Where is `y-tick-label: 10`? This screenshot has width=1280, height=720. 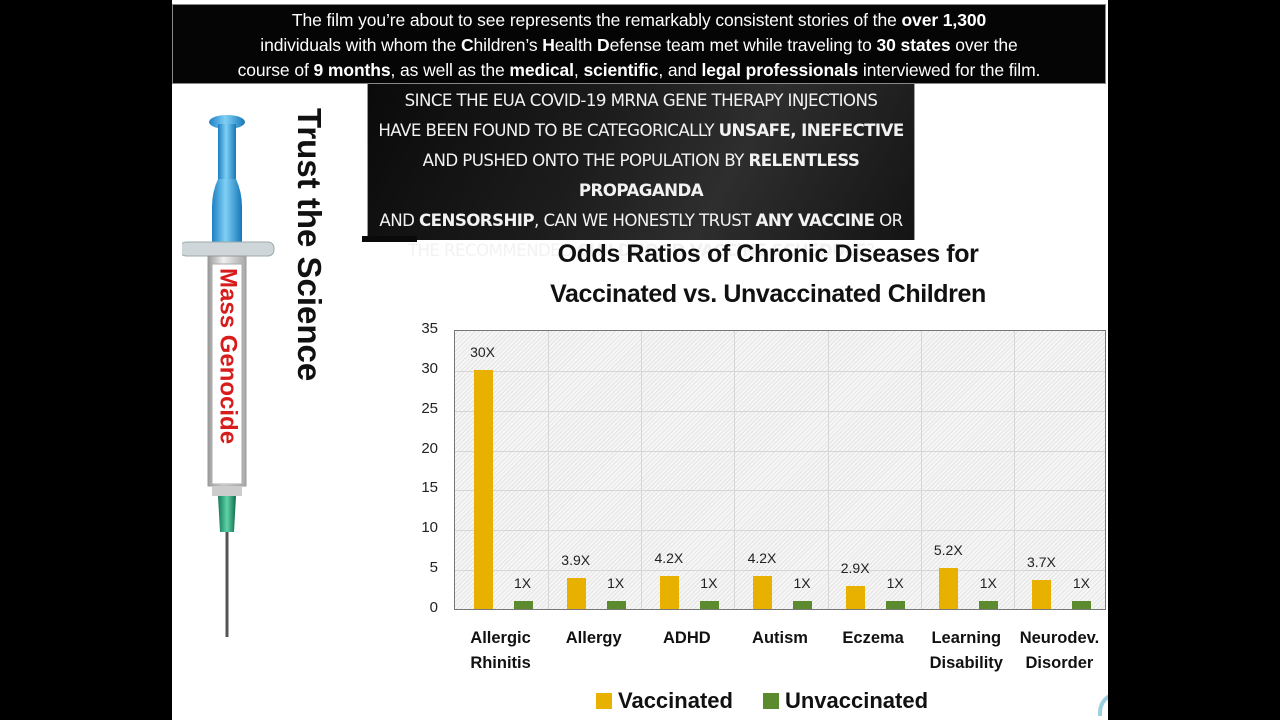
y-tick-label: 10 is located at coordinates (429, 528).